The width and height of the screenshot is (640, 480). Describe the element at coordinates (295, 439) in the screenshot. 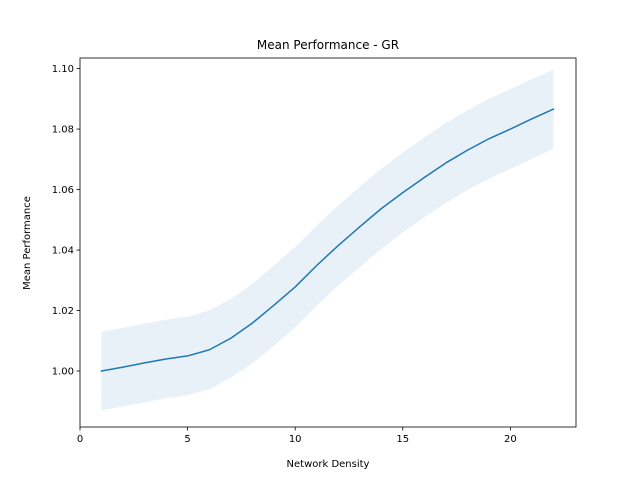

I see `x-tick-label-2: 10` at that location.